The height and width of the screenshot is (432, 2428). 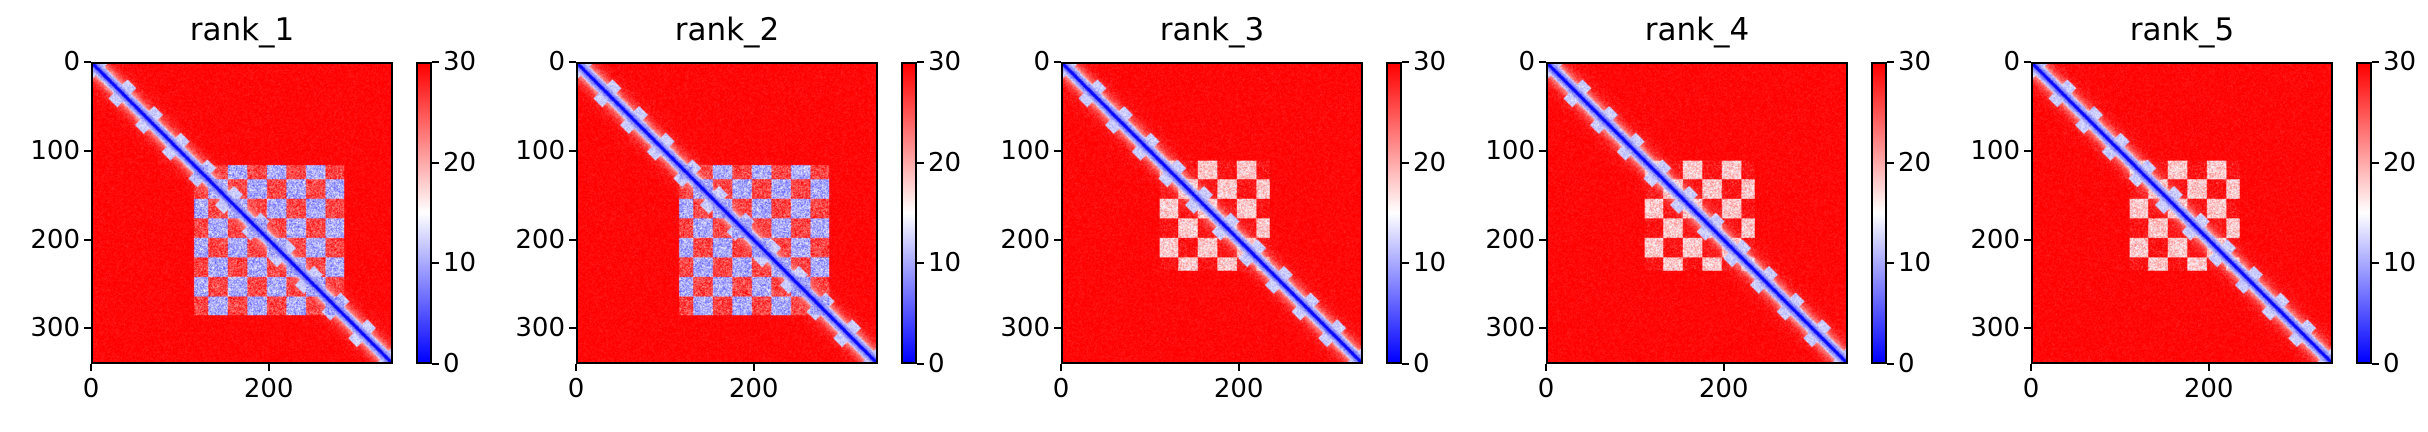 I want to click on chart-title: rank_1, so click(x=242, y=30).